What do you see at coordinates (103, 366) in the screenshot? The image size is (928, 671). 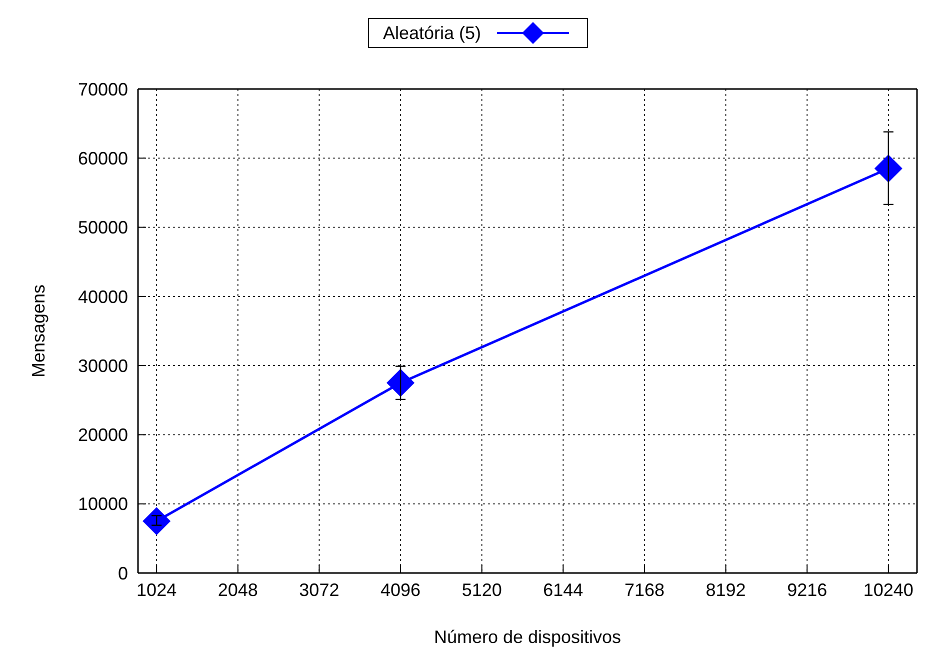 I see `y-tick-label: 30000` at bounding box center [103, 366].